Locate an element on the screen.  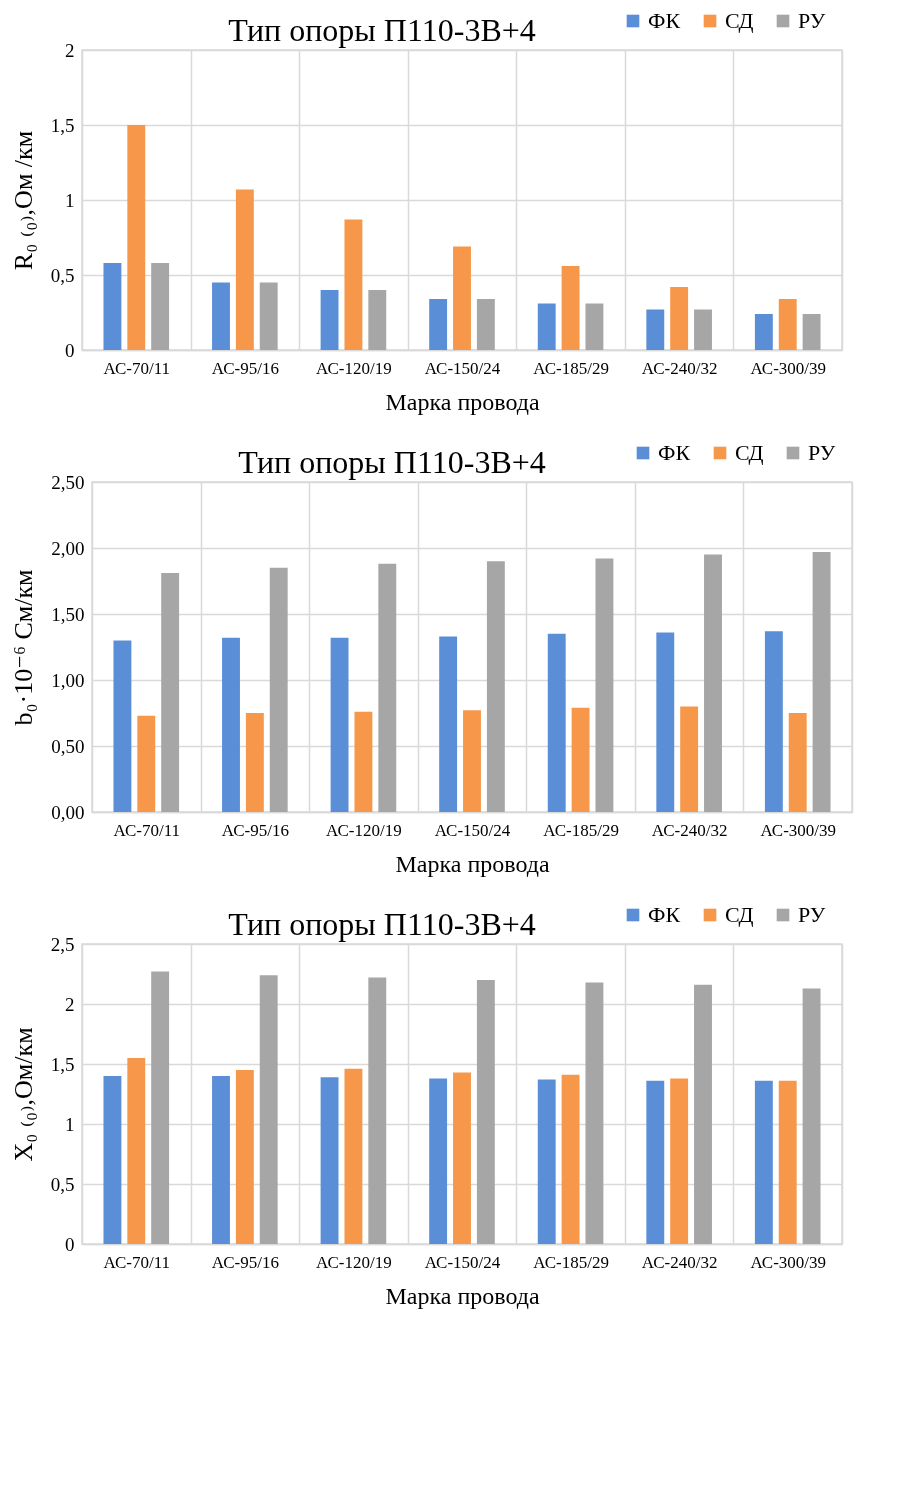
y-tick-label: 1 is located at coordinates (70, 200).